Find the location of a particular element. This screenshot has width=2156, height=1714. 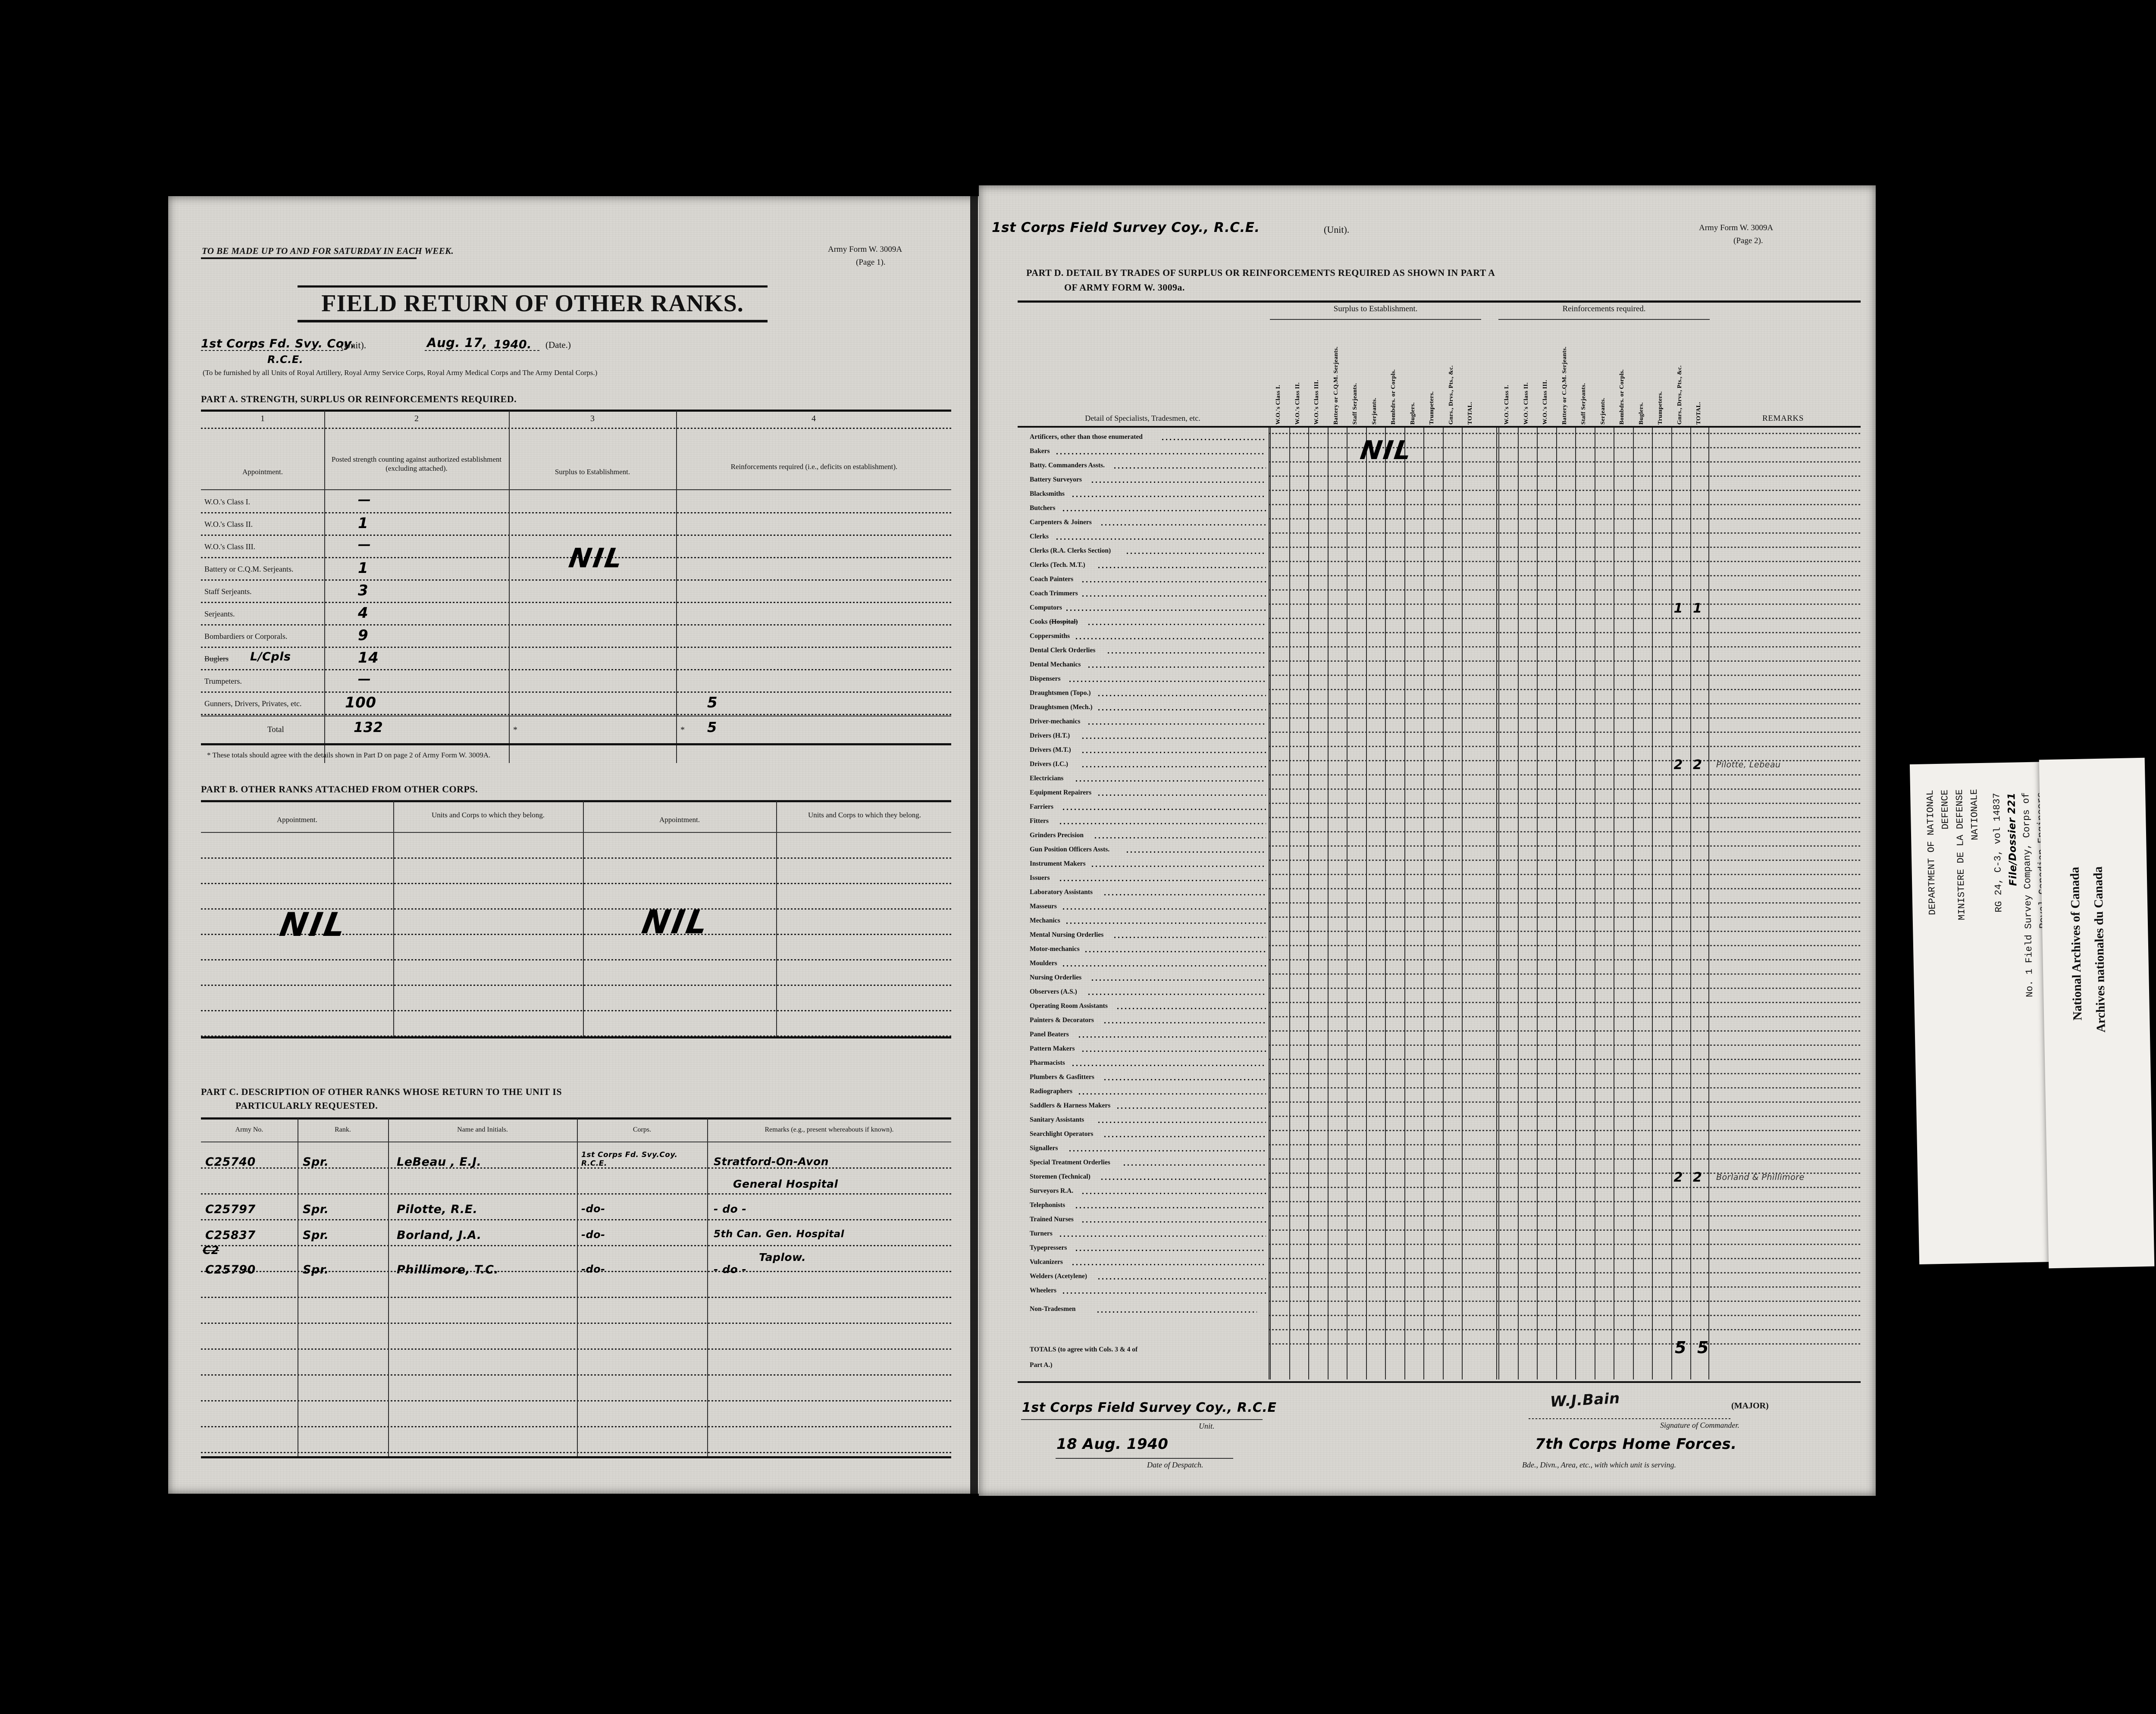

part-d-col-header: TOTAL. is located at coordinates (1698, 413).